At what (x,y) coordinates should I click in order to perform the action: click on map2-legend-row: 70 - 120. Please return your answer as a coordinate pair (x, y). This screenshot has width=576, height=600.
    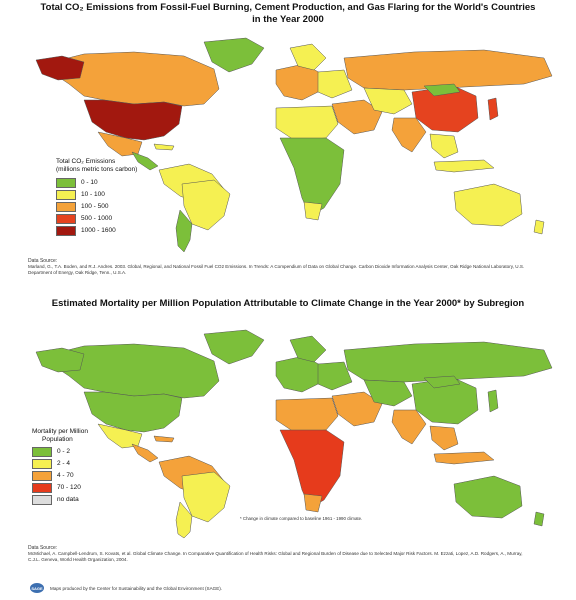
    Looking at the image, I should click on (60, 488).